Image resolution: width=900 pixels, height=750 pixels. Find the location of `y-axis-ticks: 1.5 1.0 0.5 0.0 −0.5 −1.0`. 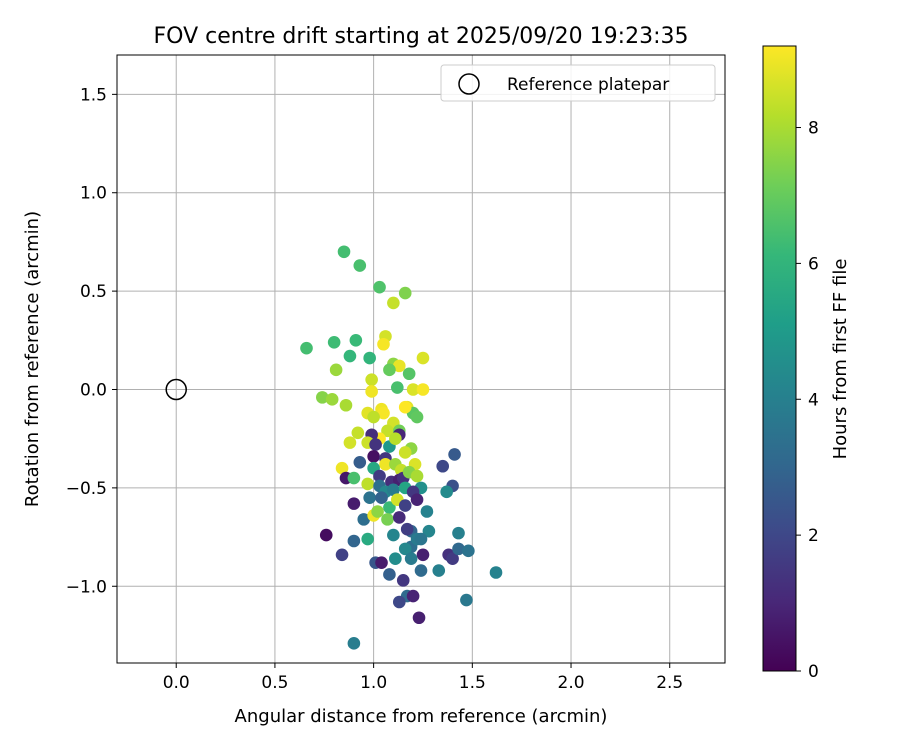

y-axis-ticks: 1.5 1.0 0.5 0.0 −0.5 −1.0 is located at coordinates (91, 341).